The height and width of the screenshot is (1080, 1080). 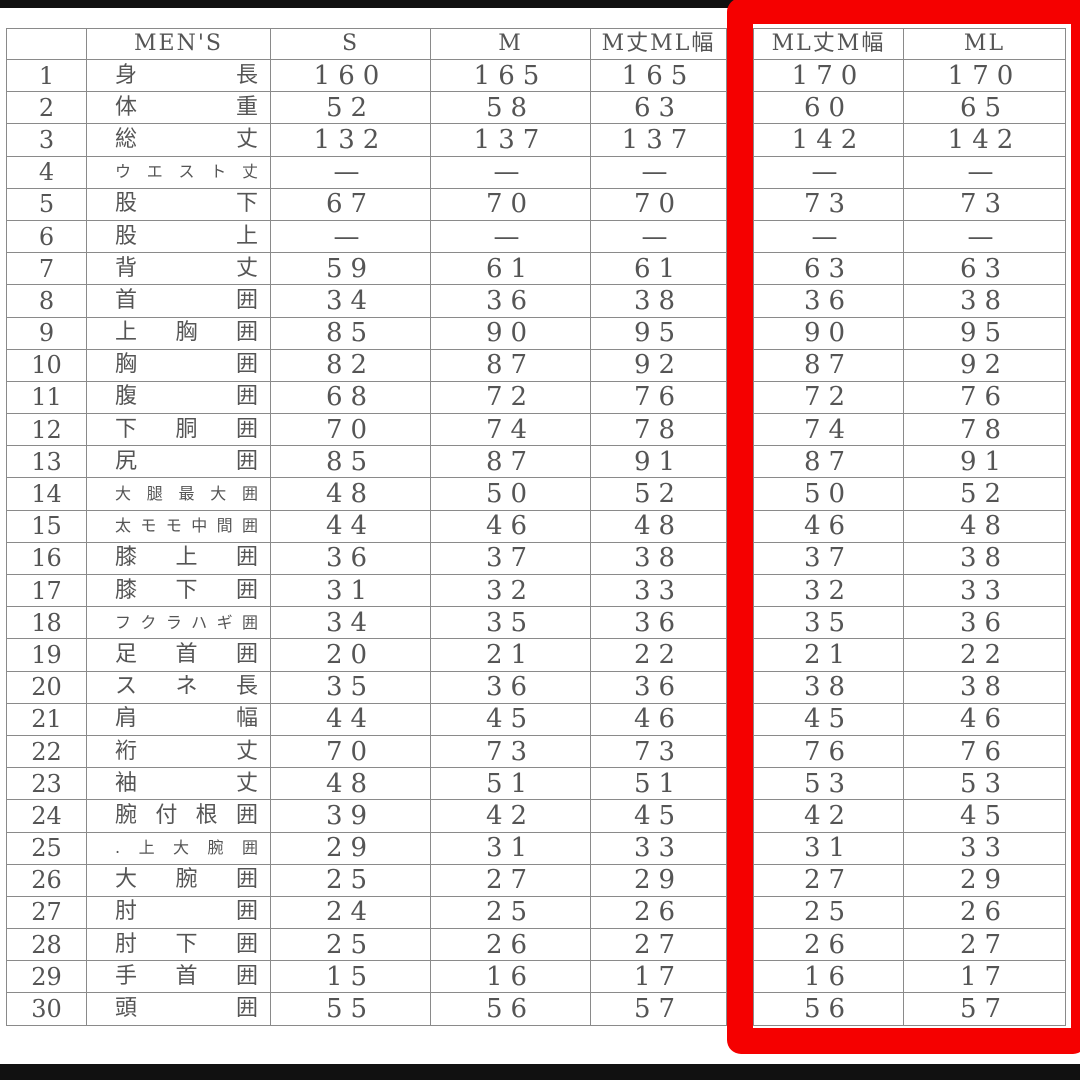 What do you see at coordinates (350, 977) in the screenshot?
I see `size-value: 15` at bounding box center [350, 977].